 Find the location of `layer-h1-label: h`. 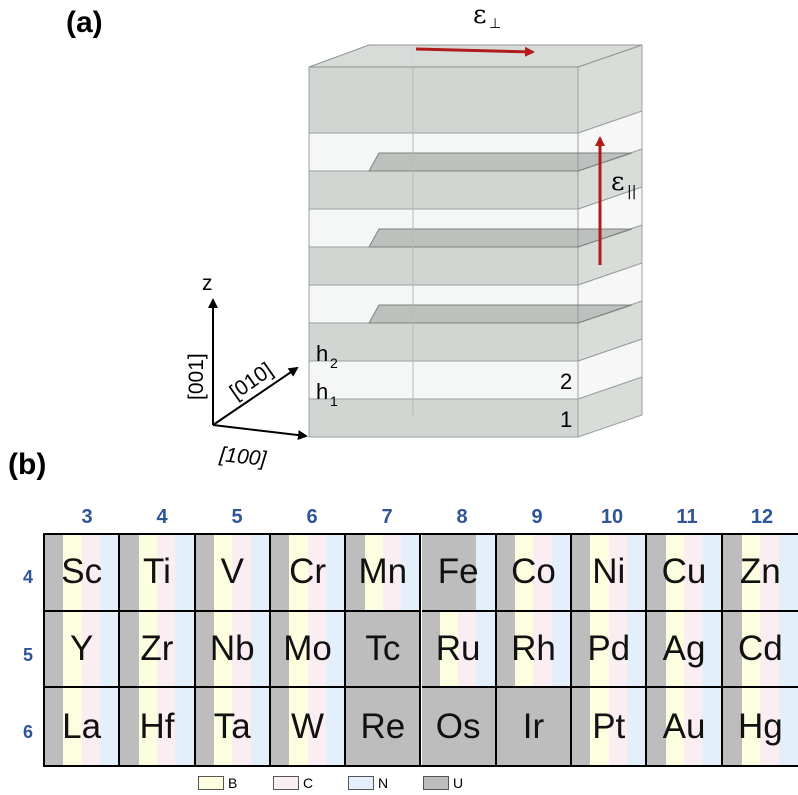

layer-h1-label: h is located at coordinates (322, 391).